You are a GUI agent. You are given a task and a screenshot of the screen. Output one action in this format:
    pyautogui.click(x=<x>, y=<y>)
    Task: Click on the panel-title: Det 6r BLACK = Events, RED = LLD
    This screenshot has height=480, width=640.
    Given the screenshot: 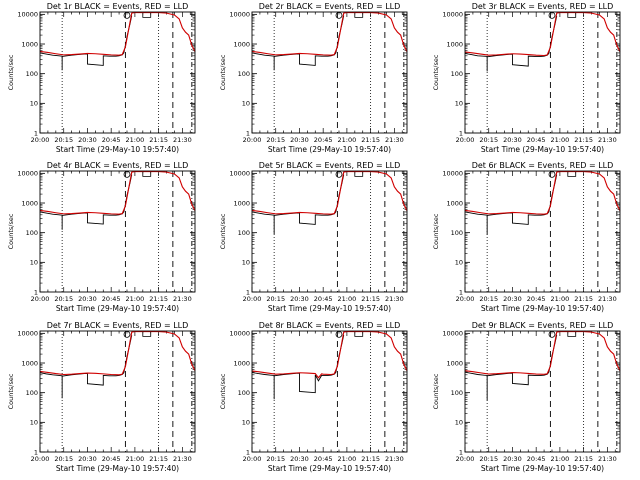 What is the action you would take?
    pyautogui.click(x=543, y=165)
    